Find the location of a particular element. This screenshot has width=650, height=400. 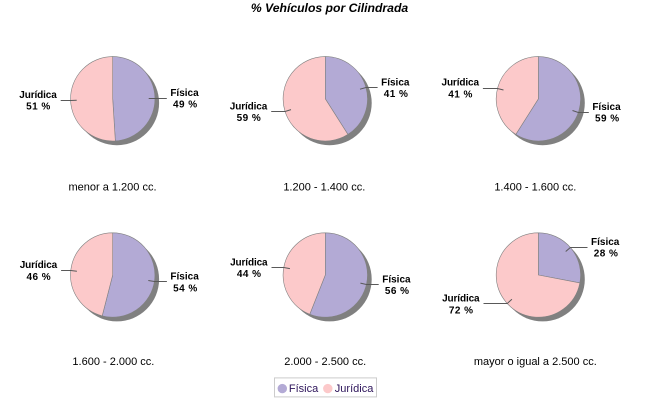

svg-text: 44 % is located at coordinates (249, 274).